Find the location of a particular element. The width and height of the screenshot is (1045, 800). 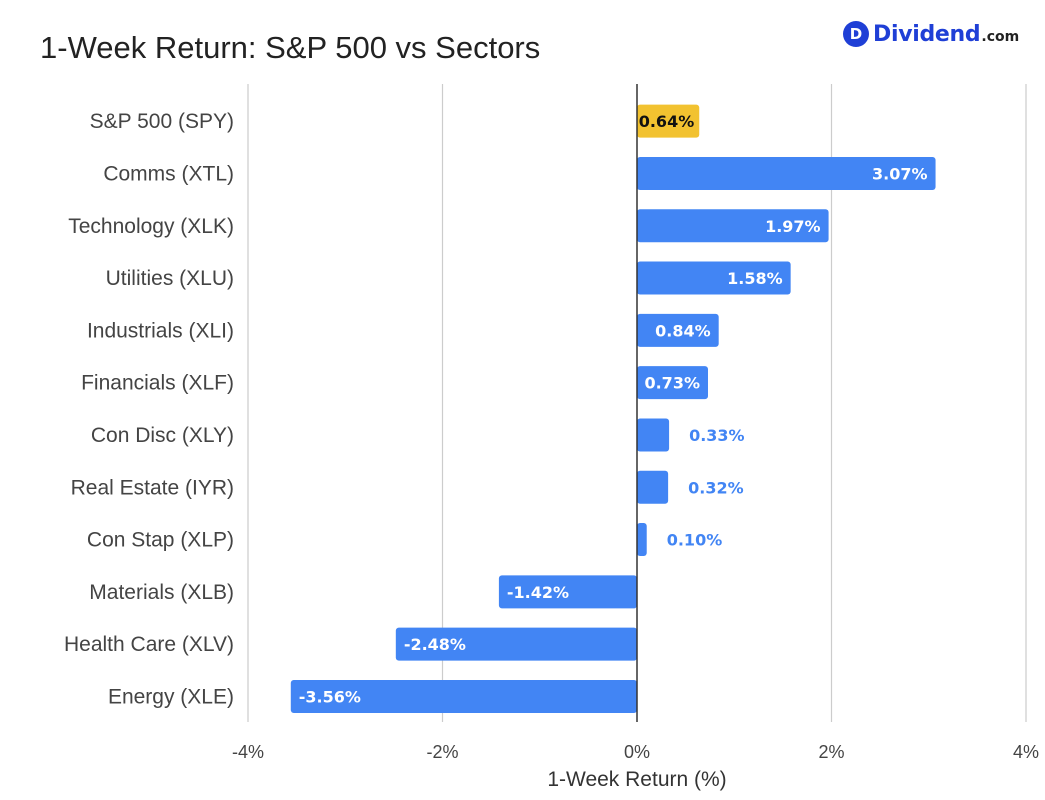

data-label: 1.97% is located at coordinates (793, 226).